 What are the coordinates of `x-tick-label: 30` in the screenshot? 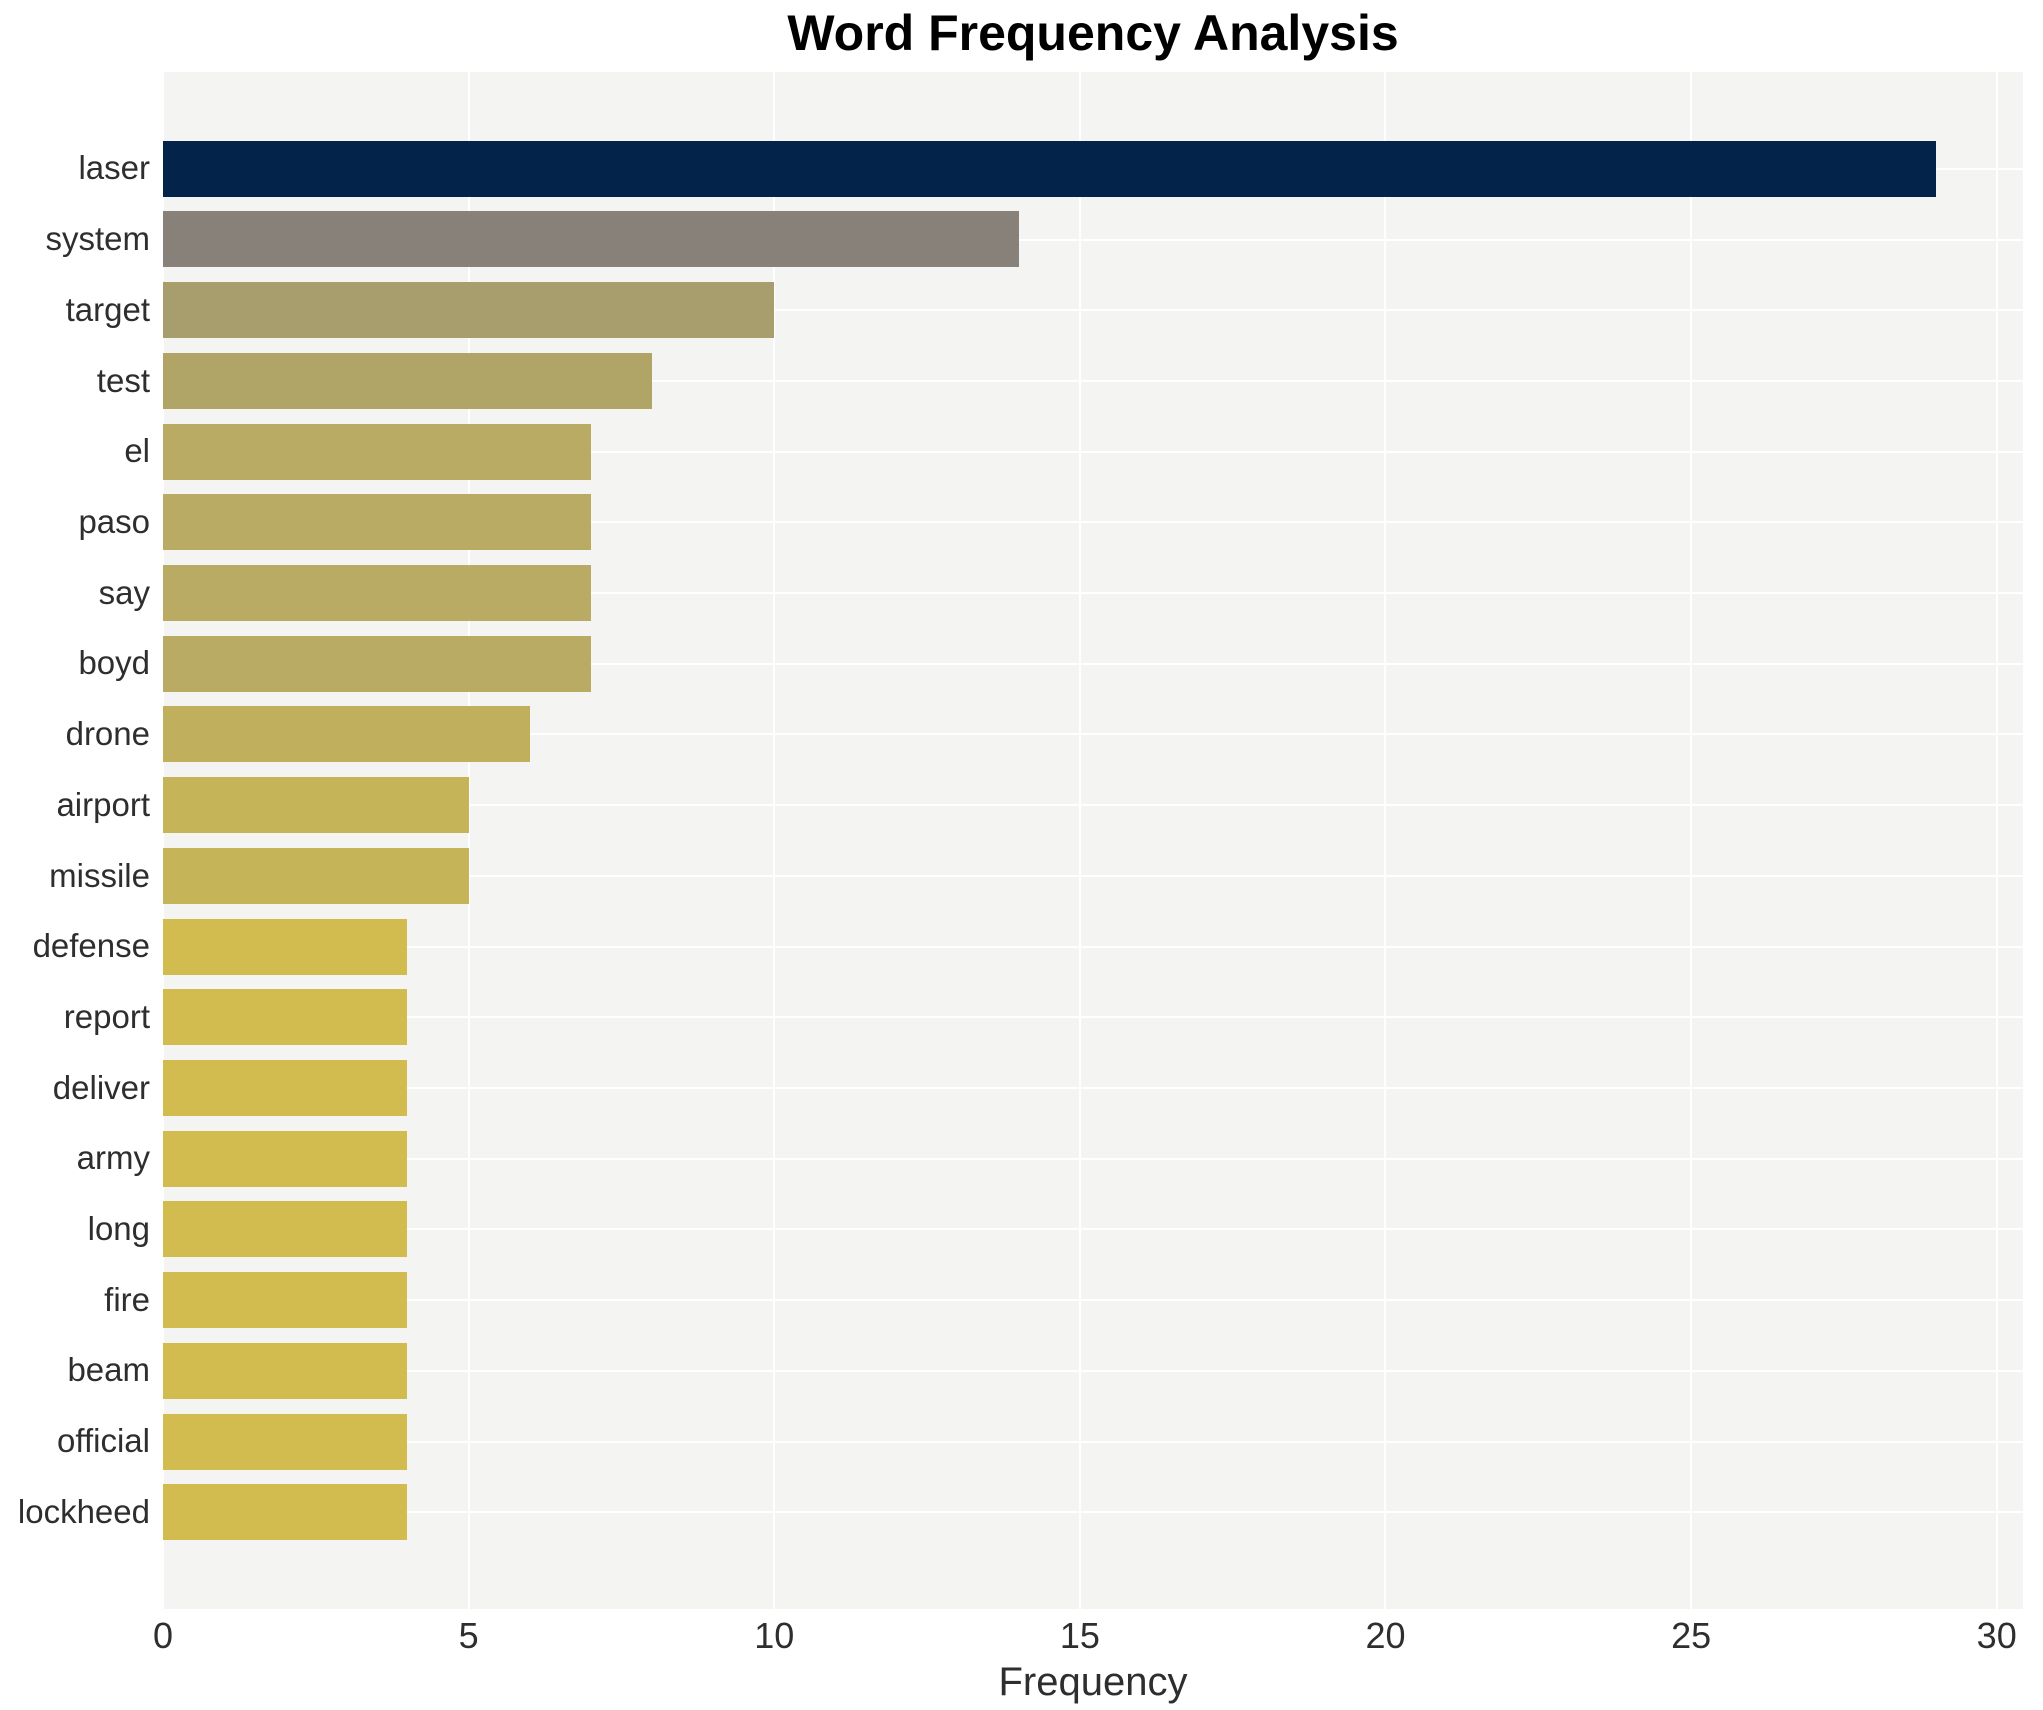 It's located at (1996, 1635).